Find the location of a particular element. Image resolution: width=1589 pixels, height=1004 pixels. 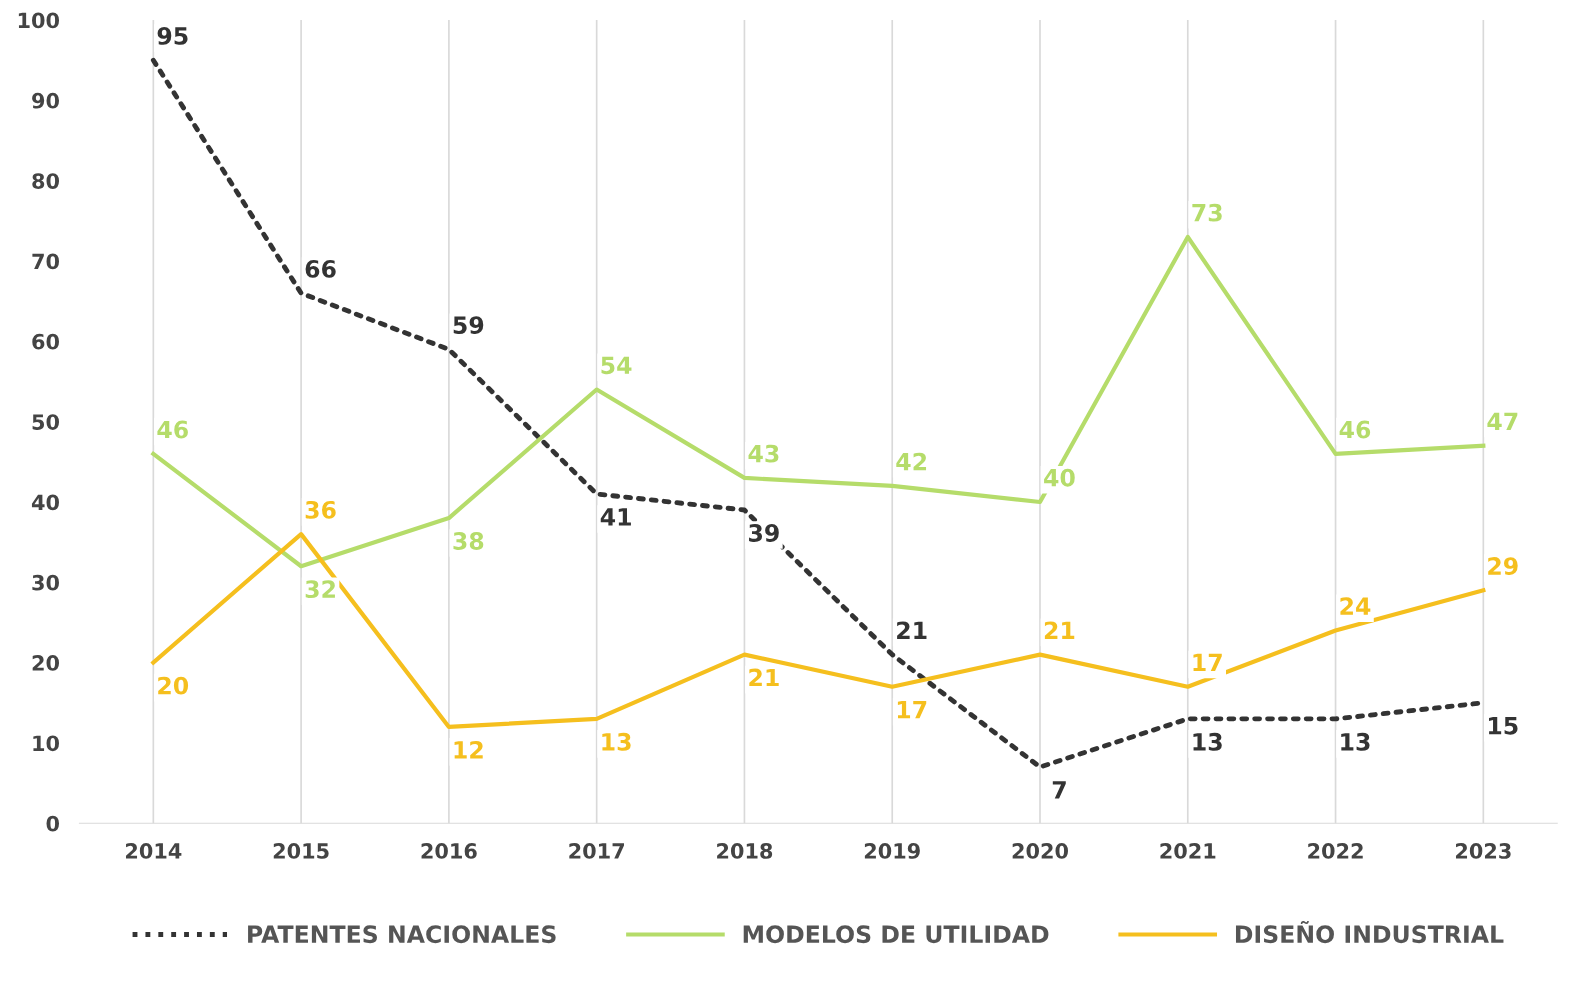

x-tick-label: 2014 is located at coordinates (153, 851).